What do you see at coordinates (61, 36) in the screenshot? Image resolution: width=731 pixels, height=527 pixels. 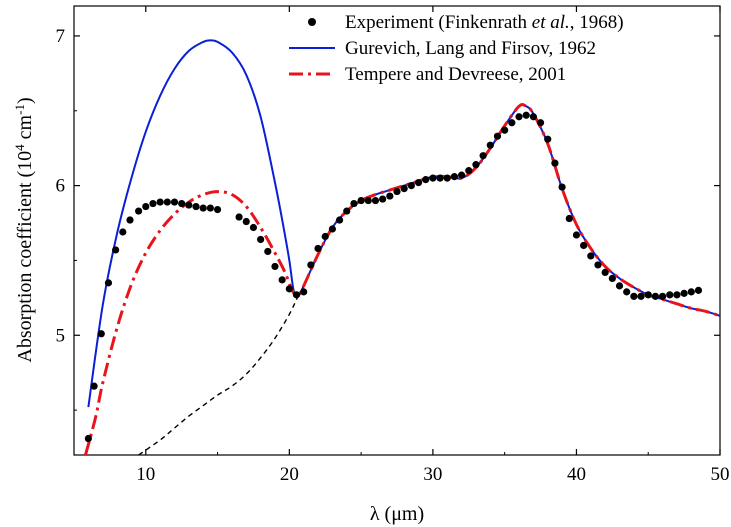 I see `y-tick-label: 7` at bounding box center [61, 36].